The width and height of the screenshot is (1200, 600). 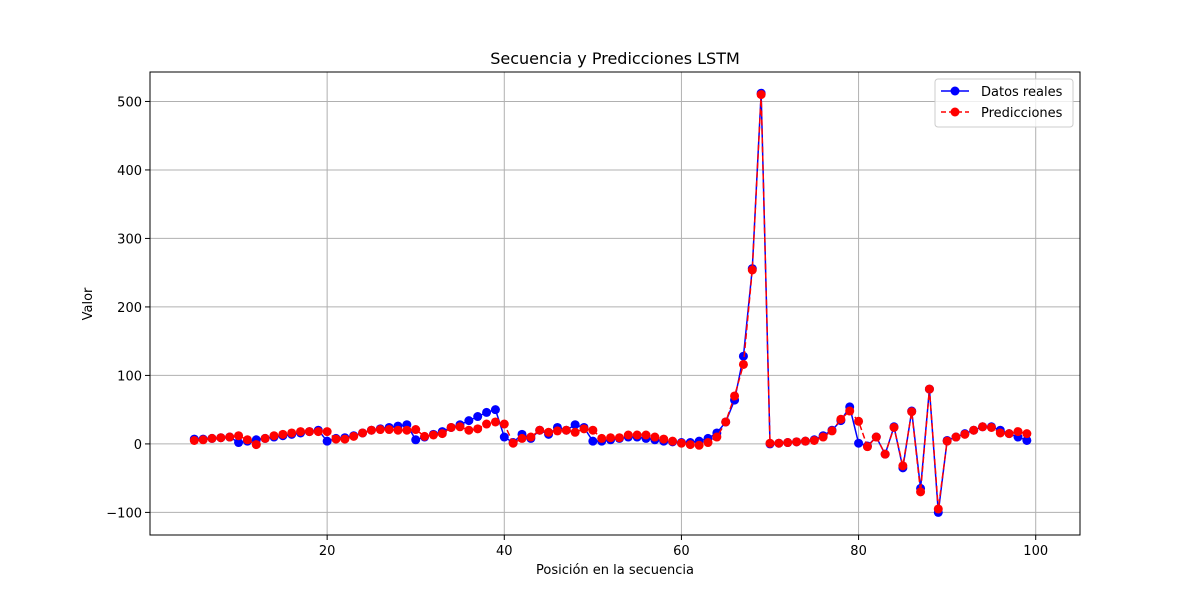 I want to click on legend-box, so click(x=1004, y=103).